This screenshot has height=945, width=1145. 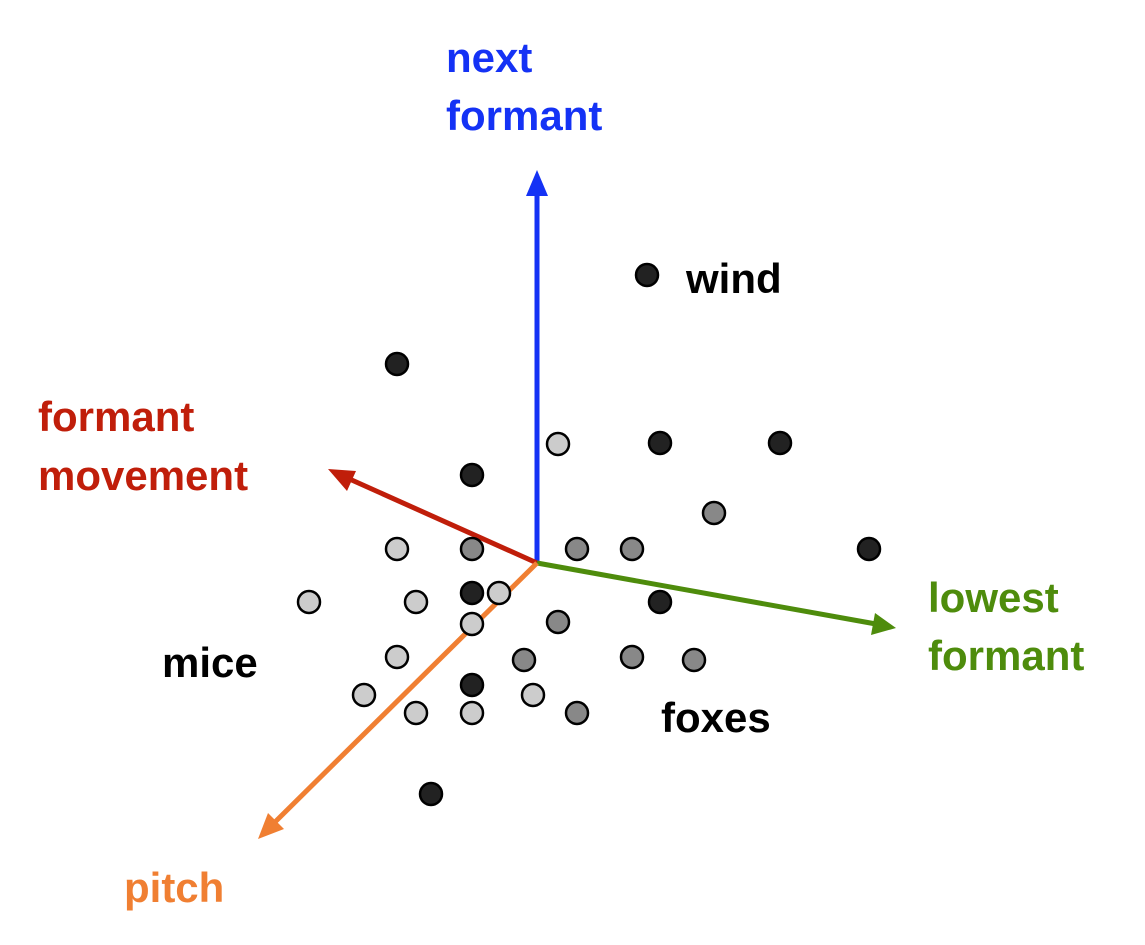 What do you see at coordinates (733, 278) in the screenshot?
I see `label-wind: wind` at bounding box center [733, 278].